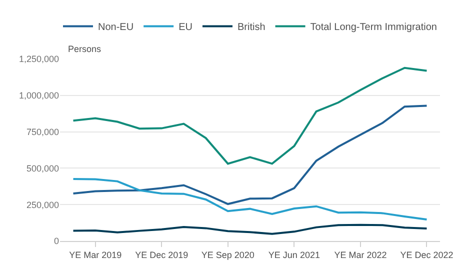  What do you see at coordinates (294, 255) in the screenshot?
I see `x-tick-label: YE Jun 2021` at bounding box center [294, 255].